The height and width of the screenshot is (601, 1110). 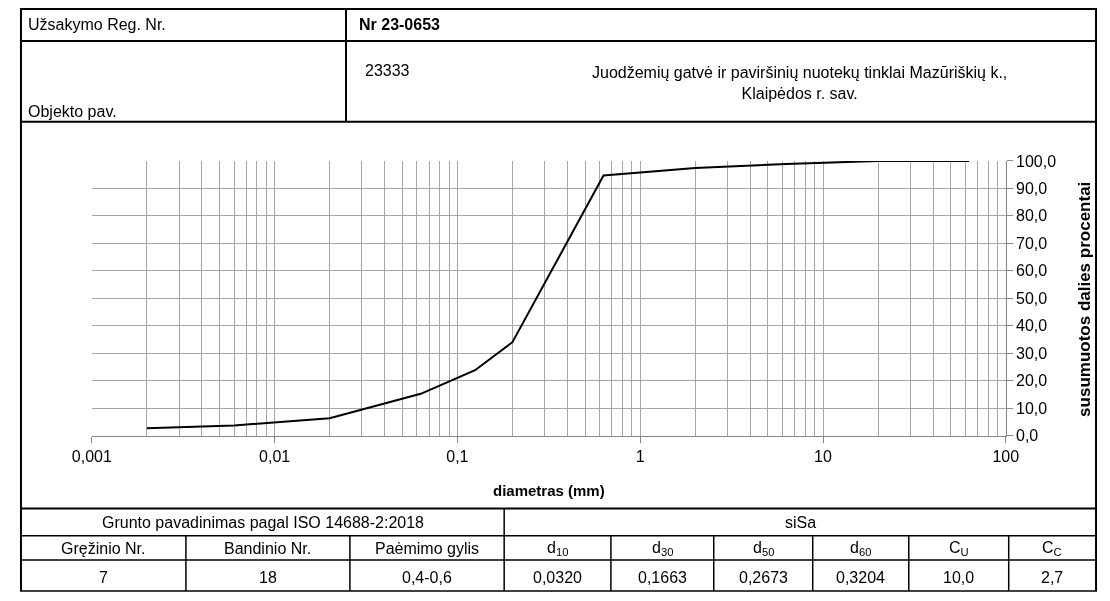 I want to click on x-axis-title: diametras (mm), so click(x=549, y=490).